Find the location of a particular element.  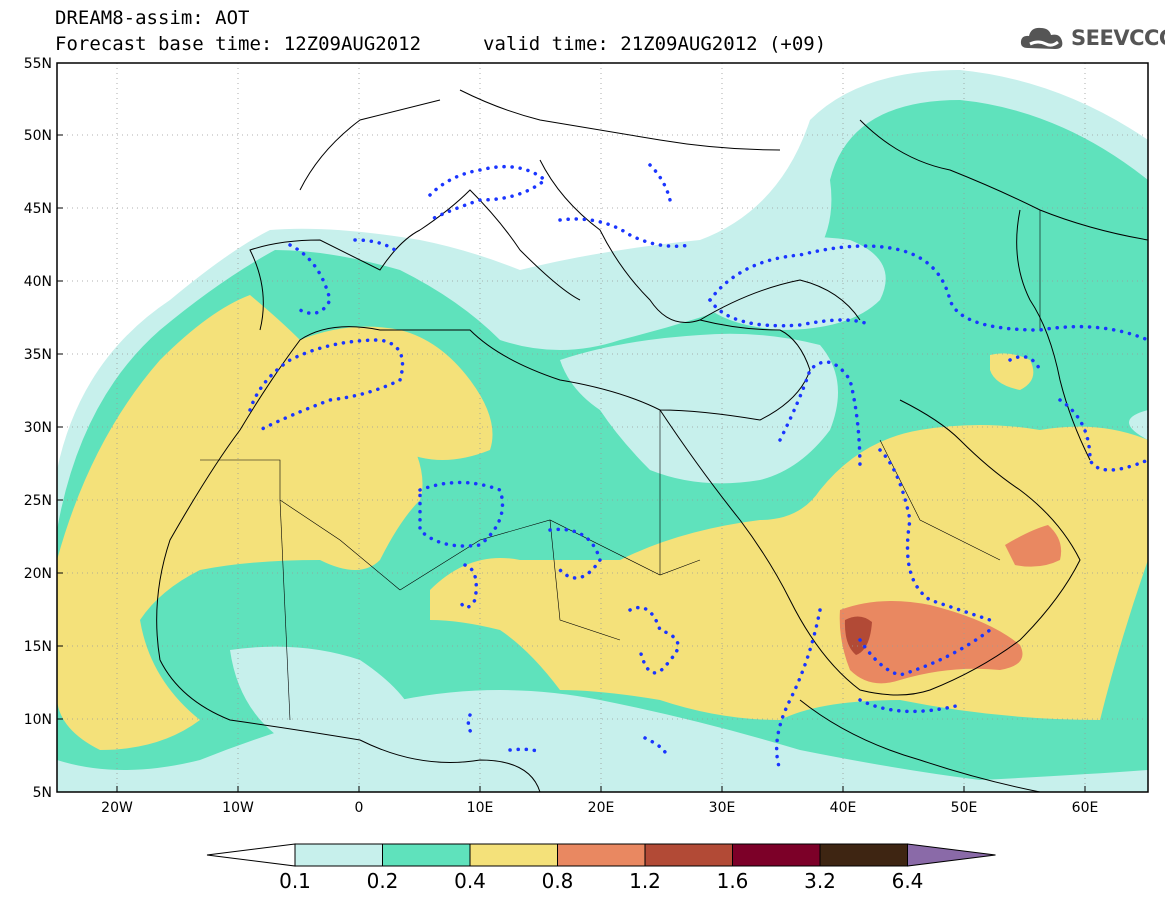

lat-label: 25N is located at coordinates (38, 501).